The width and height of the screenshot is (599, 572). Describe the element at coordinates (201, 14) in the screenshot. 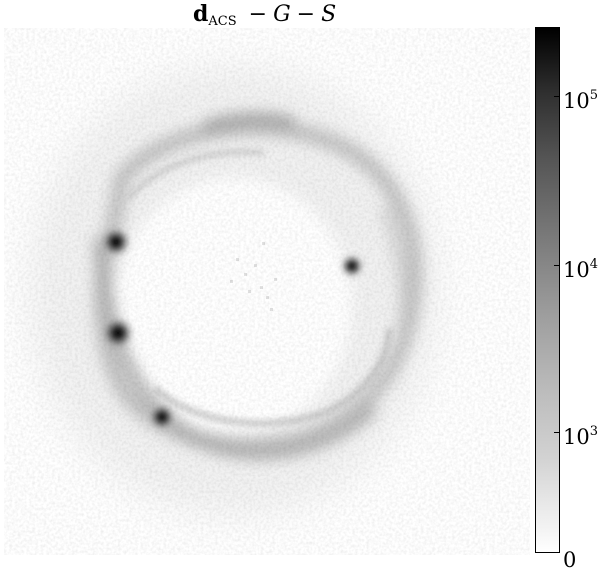

I see `title-symbol: d` at that location.